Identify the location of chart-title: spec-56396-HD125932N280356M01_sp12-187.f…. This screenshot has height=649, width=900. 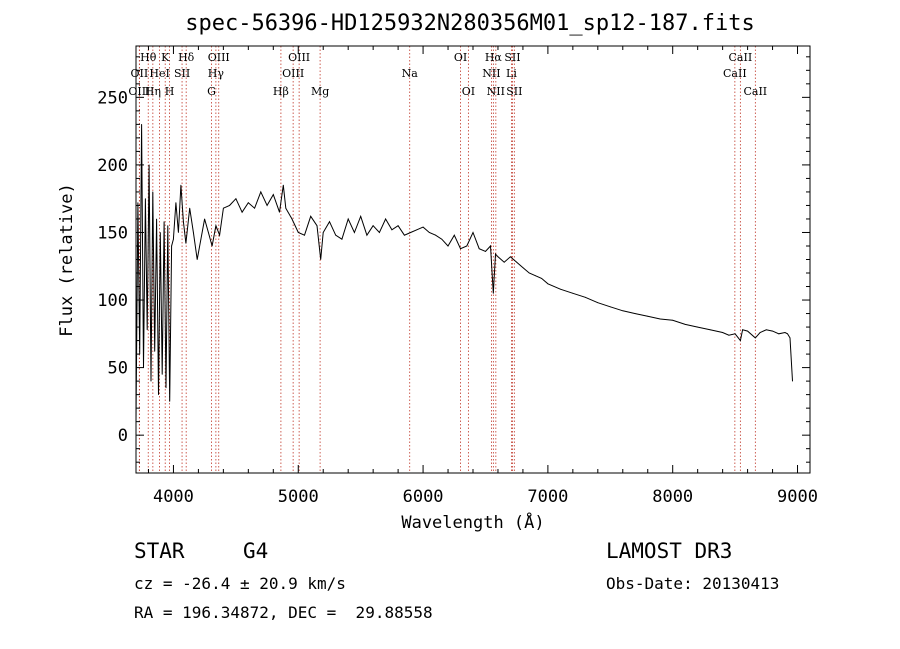
(470, 23).